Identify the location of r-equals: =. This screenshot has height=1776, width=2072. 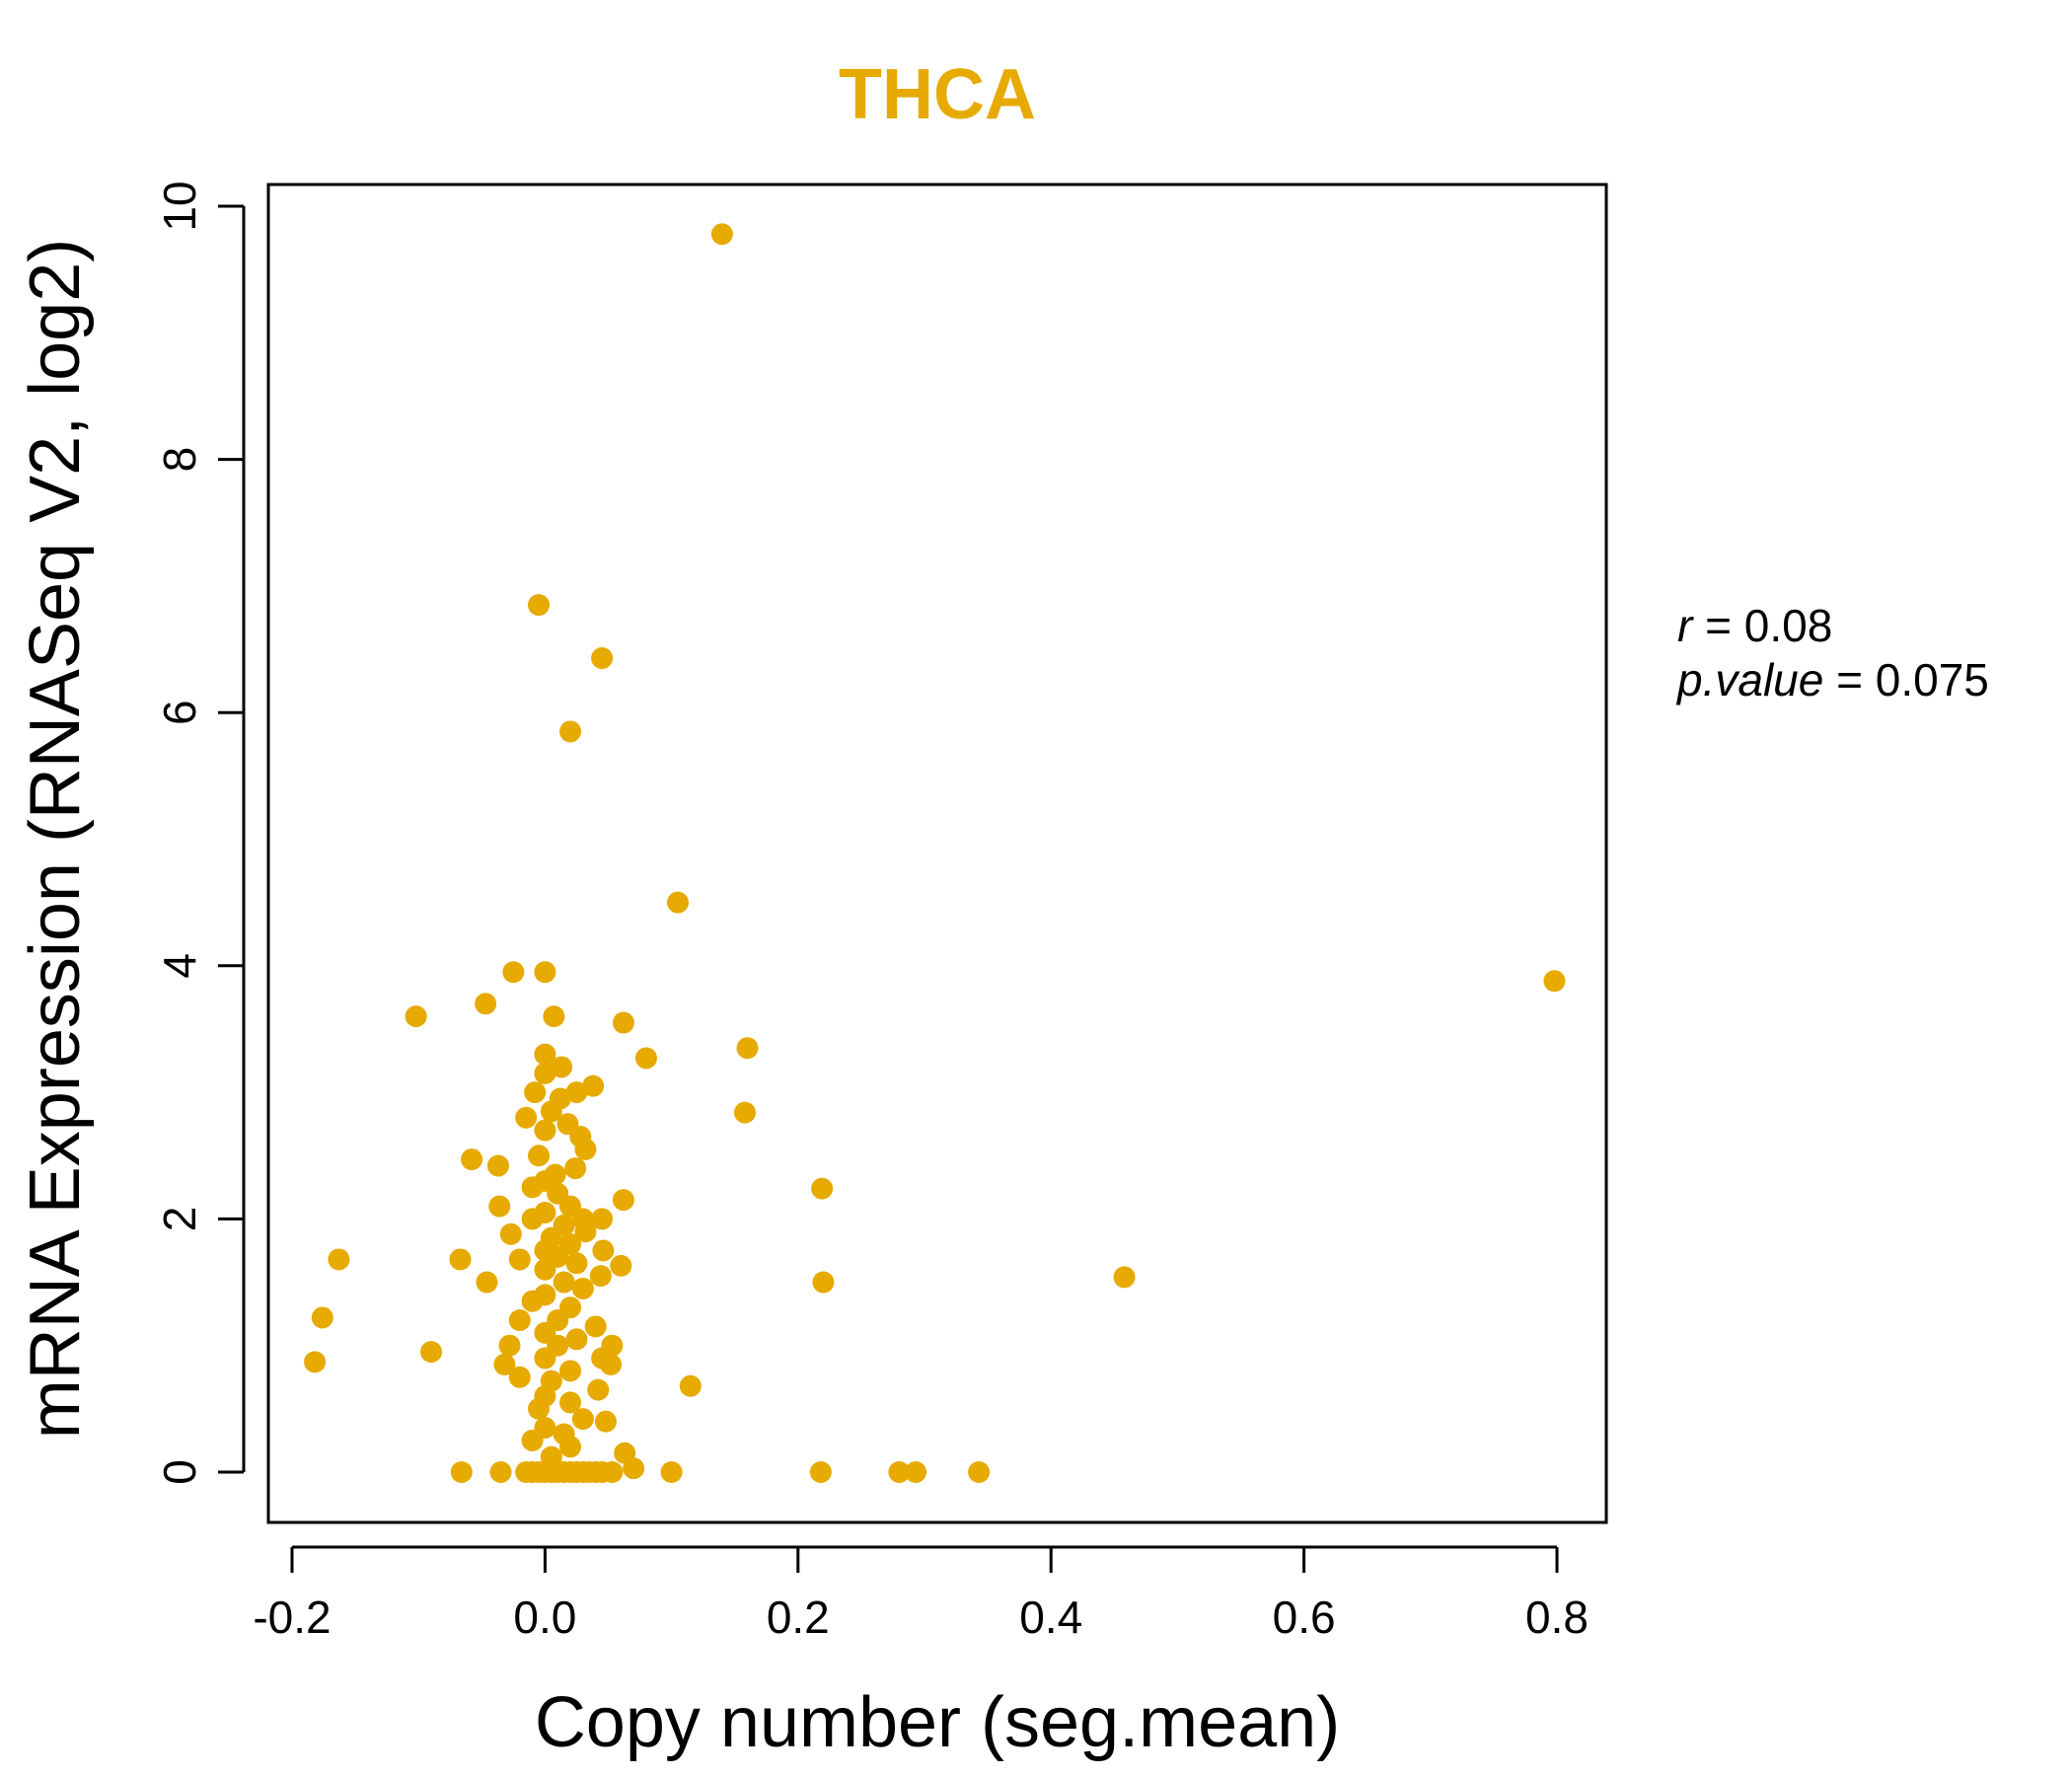
(1718, 625).